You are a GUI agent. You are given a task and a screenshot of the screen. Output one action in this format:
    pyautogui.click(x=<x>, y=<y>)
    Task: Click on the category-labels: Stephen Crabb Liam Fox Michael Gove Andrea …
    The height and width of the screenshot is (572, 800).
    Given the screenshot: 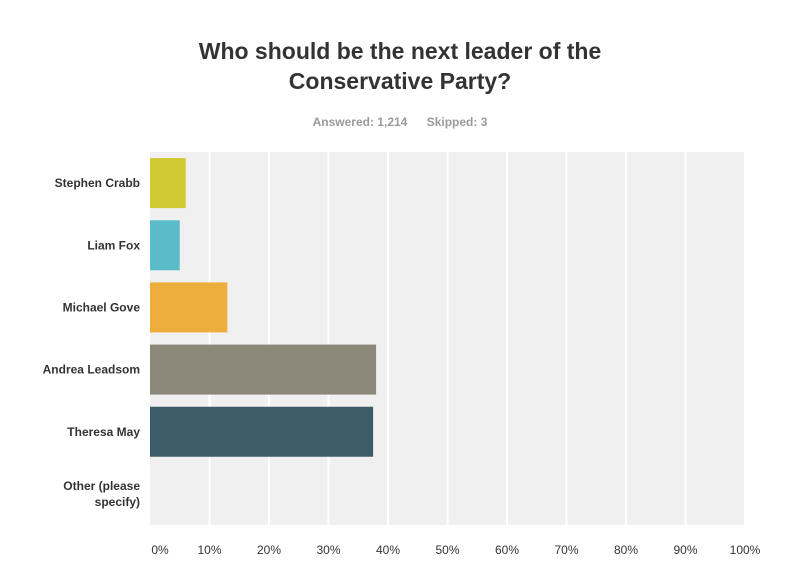 What is the action you would take?
    pyautogui.click(x=92, y=342)
    